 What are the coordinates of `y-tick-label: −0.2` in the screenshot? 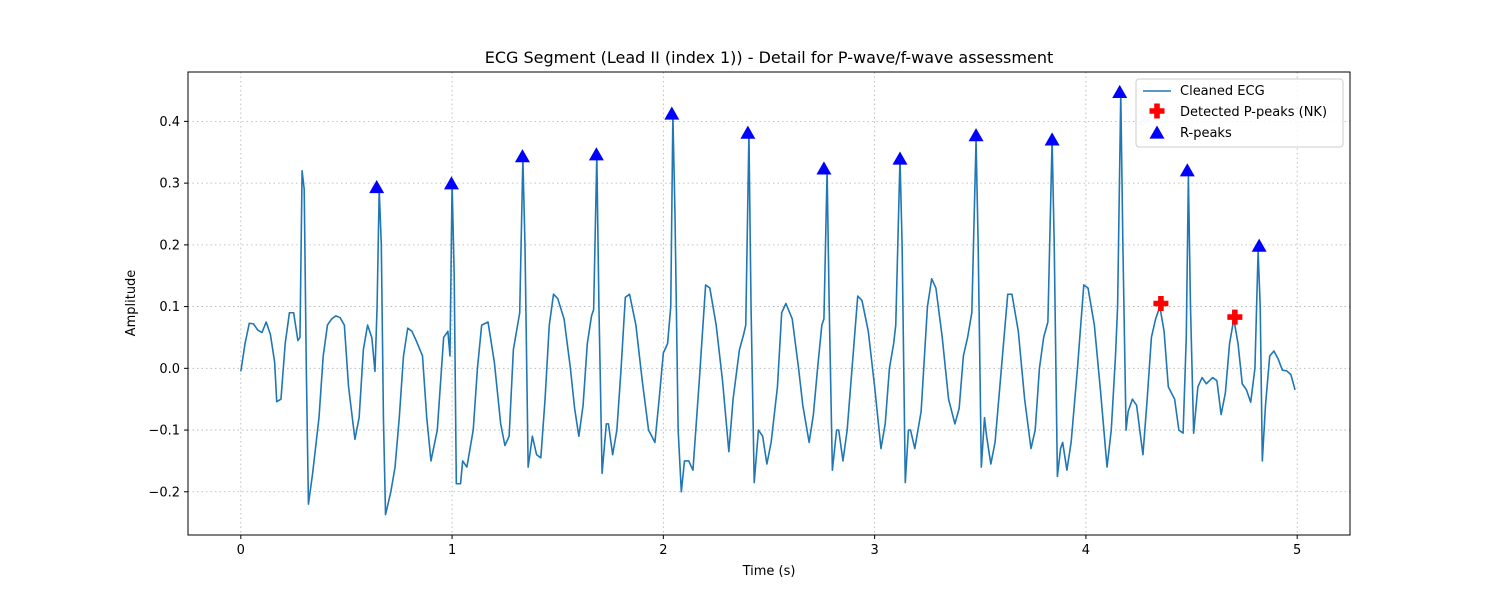 It's located at (164, 492).